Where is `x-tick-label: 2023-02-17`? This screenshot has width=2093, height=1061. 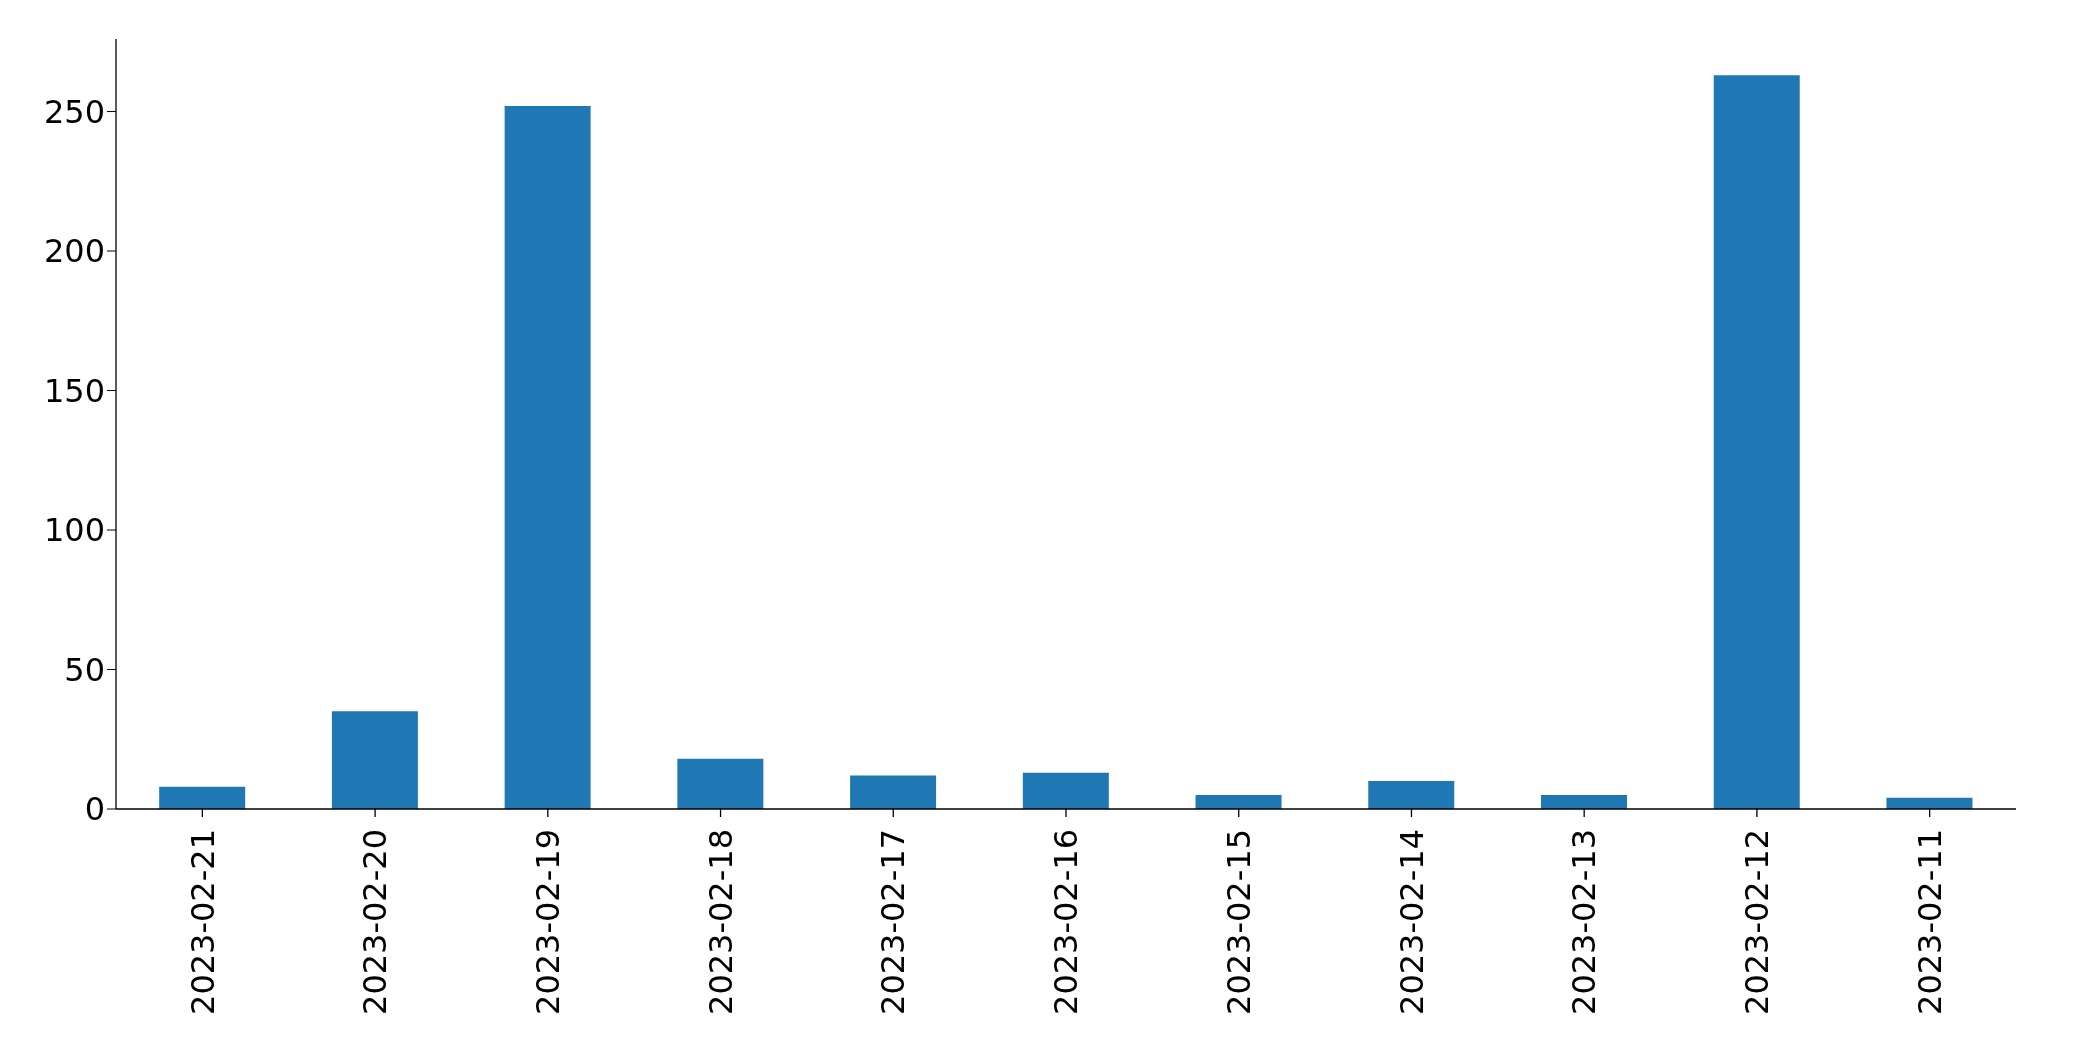
x-tick-label: 2023-02-17 is located at coordinates (893, 922).